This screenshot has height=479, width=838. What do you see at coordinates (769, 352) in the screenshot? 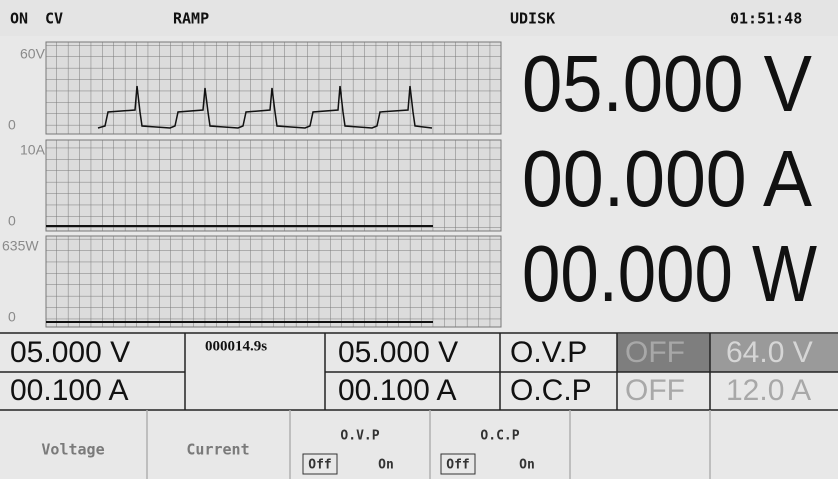
I see `cell: 64.0 V` at bounding box center [769, 352].